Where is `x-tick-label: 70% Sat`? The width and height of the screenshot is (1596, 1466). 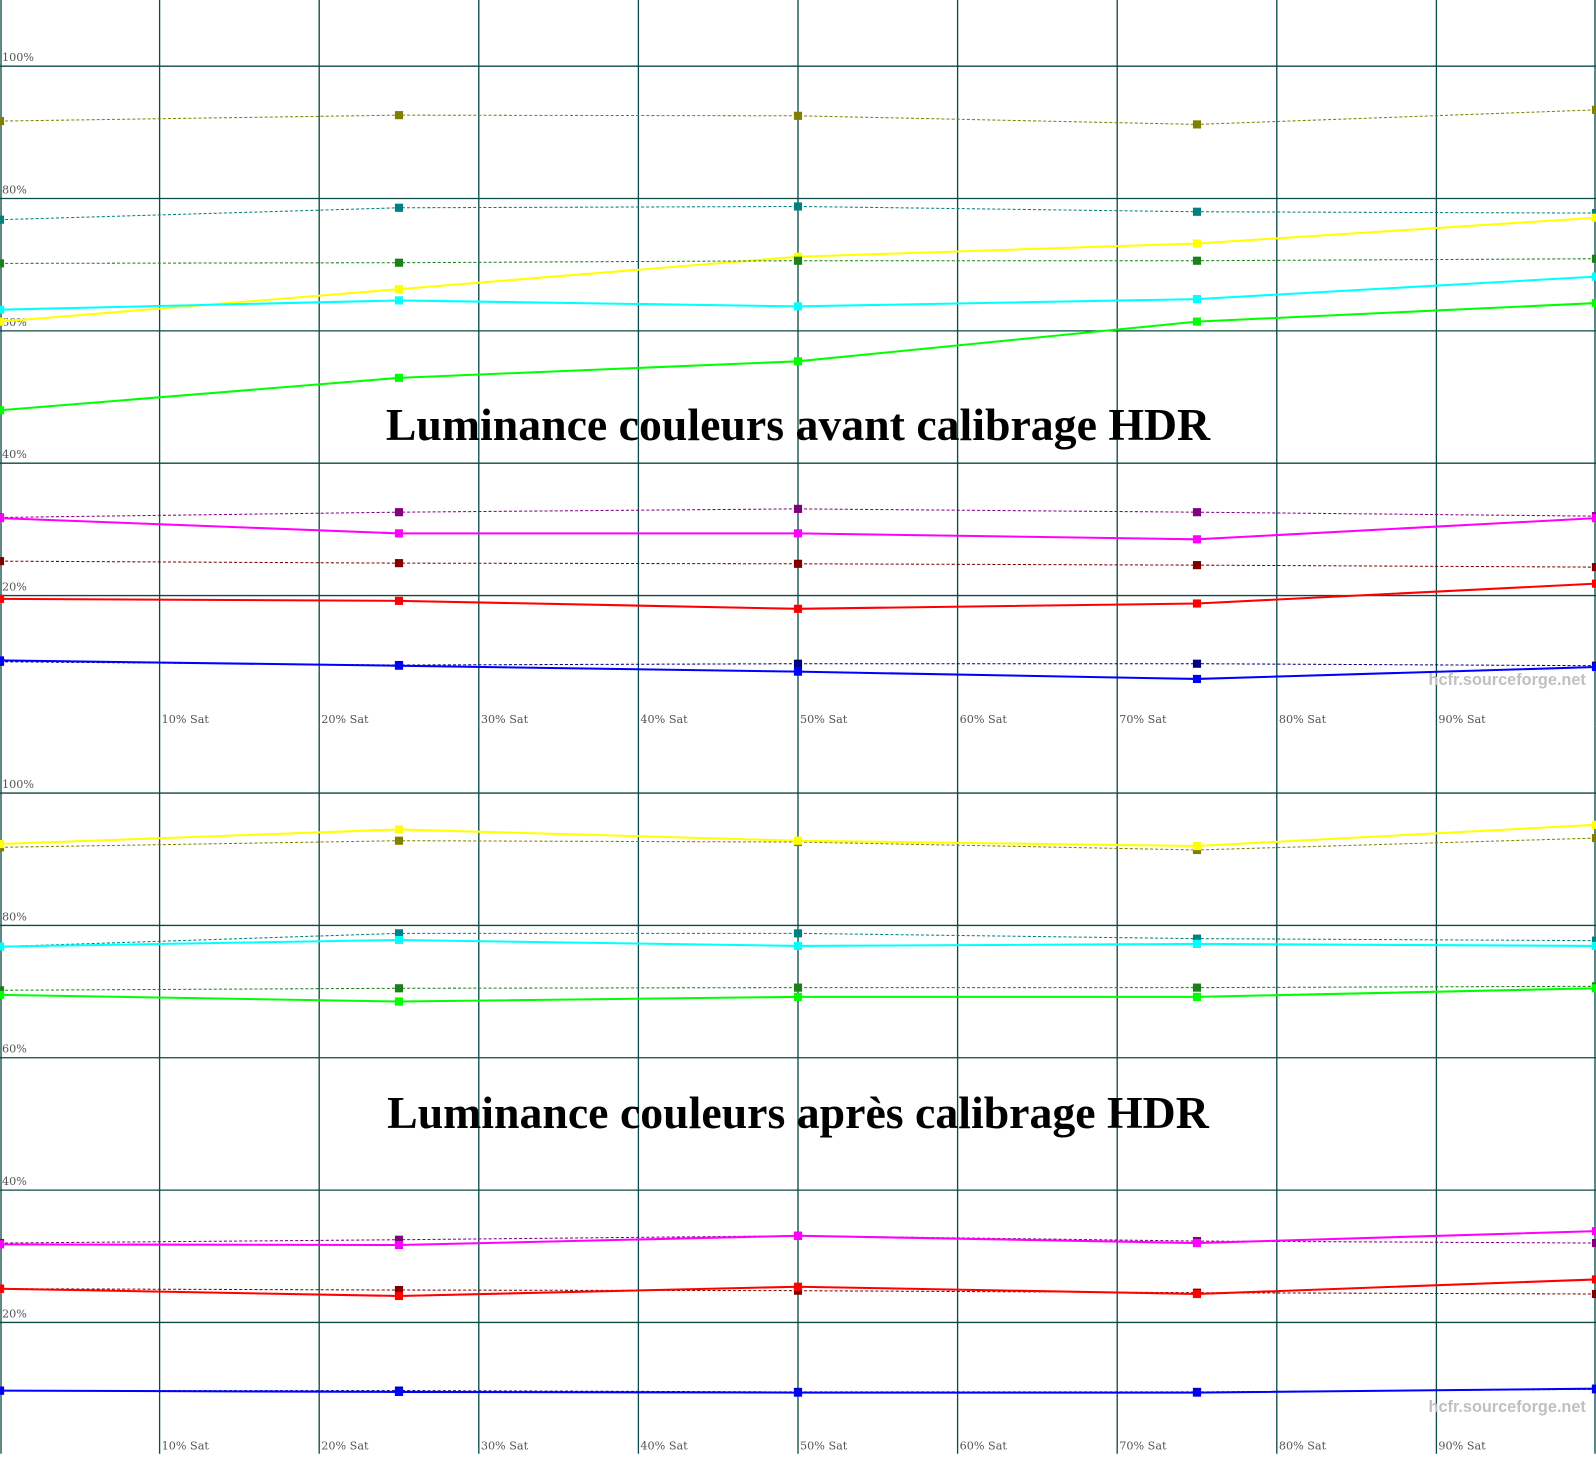
x-tick-label: 70% Sat is located at coordinates (1143, 1446).